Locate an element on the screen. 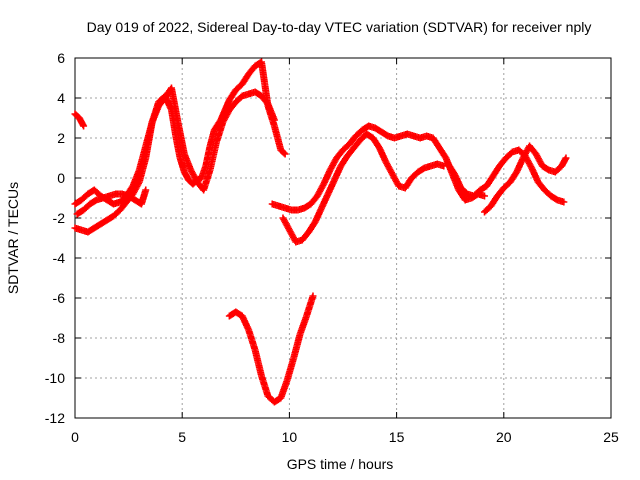 Image resolution: width=640 pixels, height=480 pixels. y-tick-label: -12 is located at coordinates (55, 418).